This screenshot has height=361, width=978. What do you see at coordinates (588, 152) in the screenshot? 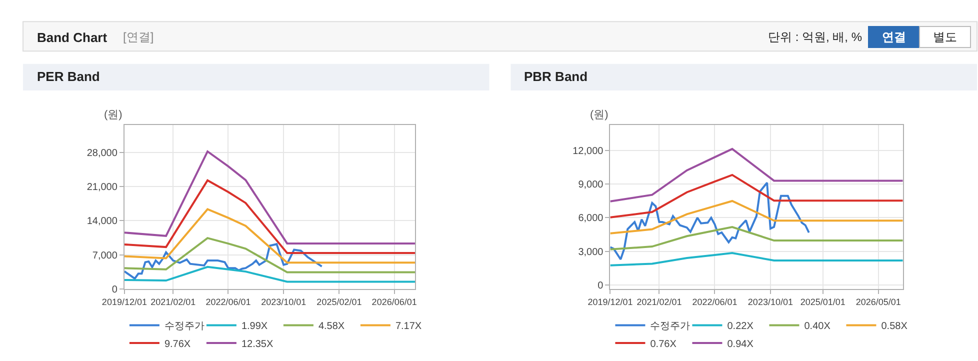
I see `y-tick-label: 12,000` at bounding box center [588, 152].